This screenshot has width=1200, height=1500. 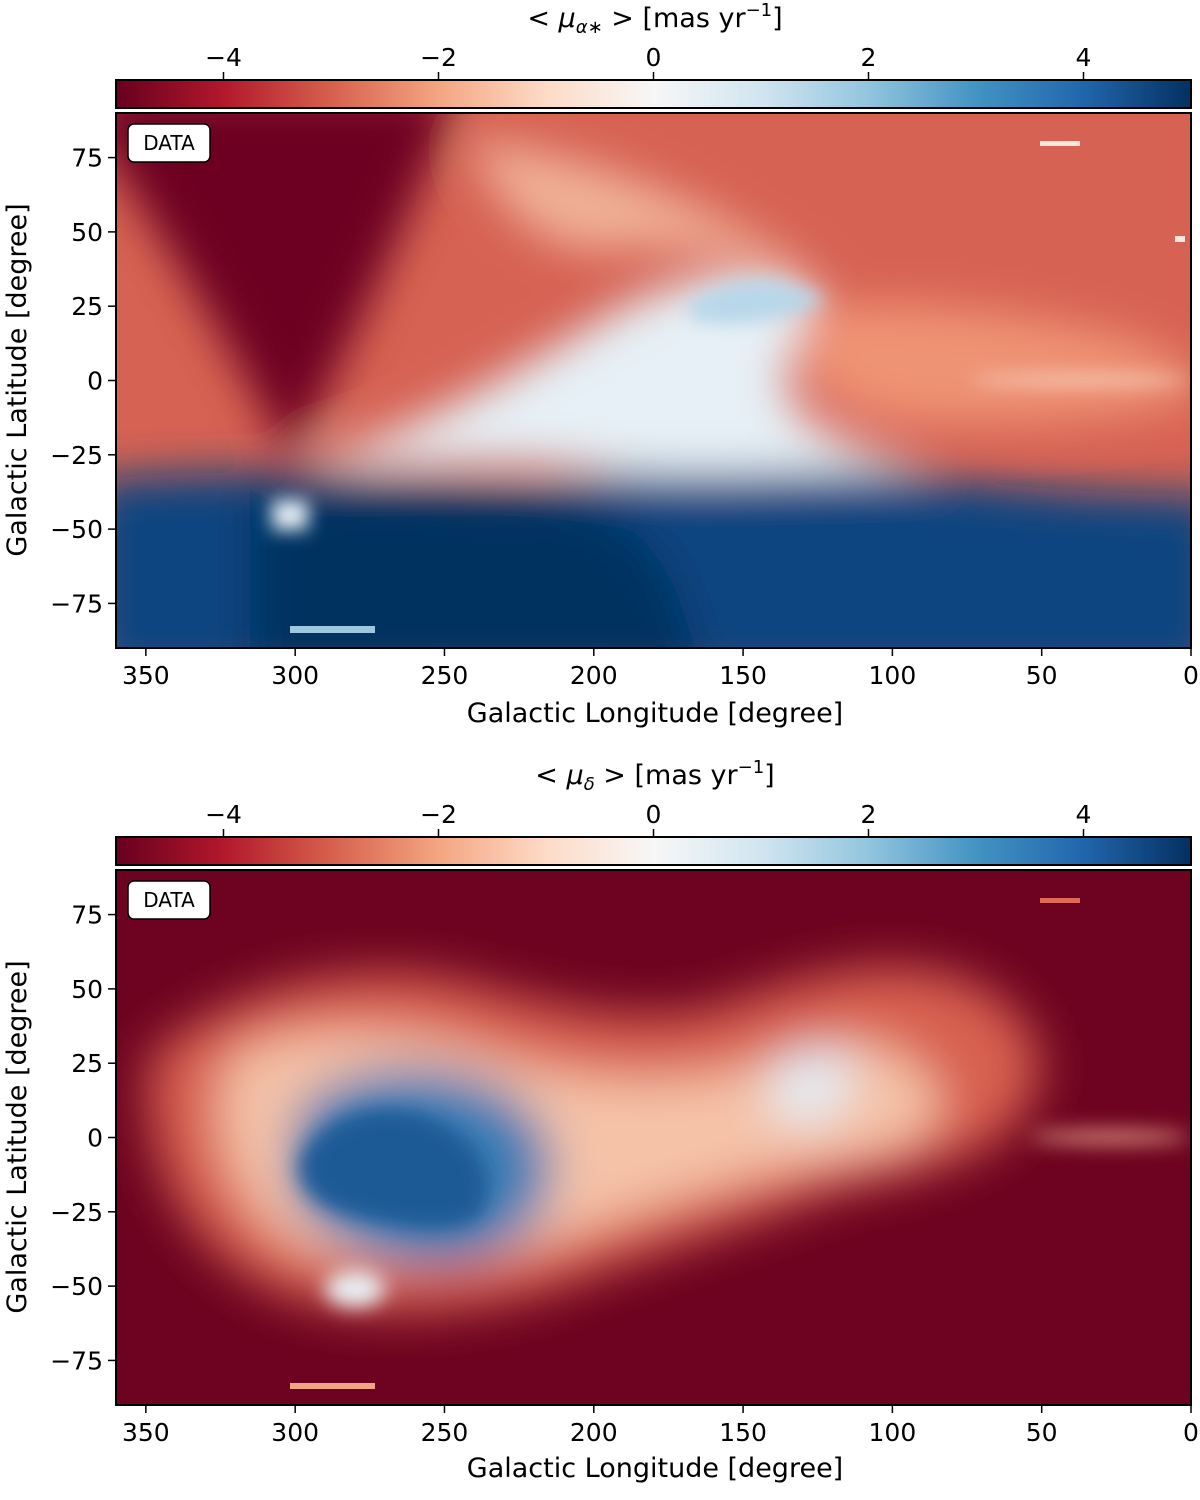 I want to click on region-south-deep, so click(x=472, y=566).